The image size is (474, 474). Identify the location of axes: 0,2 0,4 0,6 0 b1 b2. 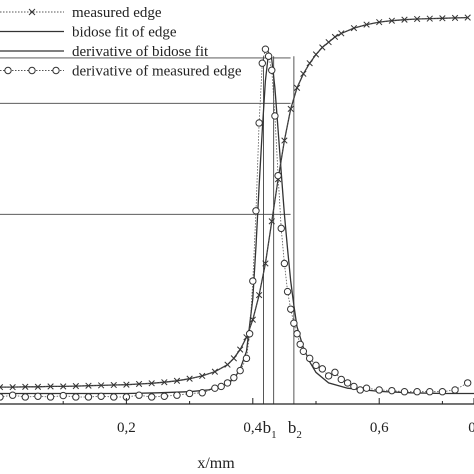
(237, 419).